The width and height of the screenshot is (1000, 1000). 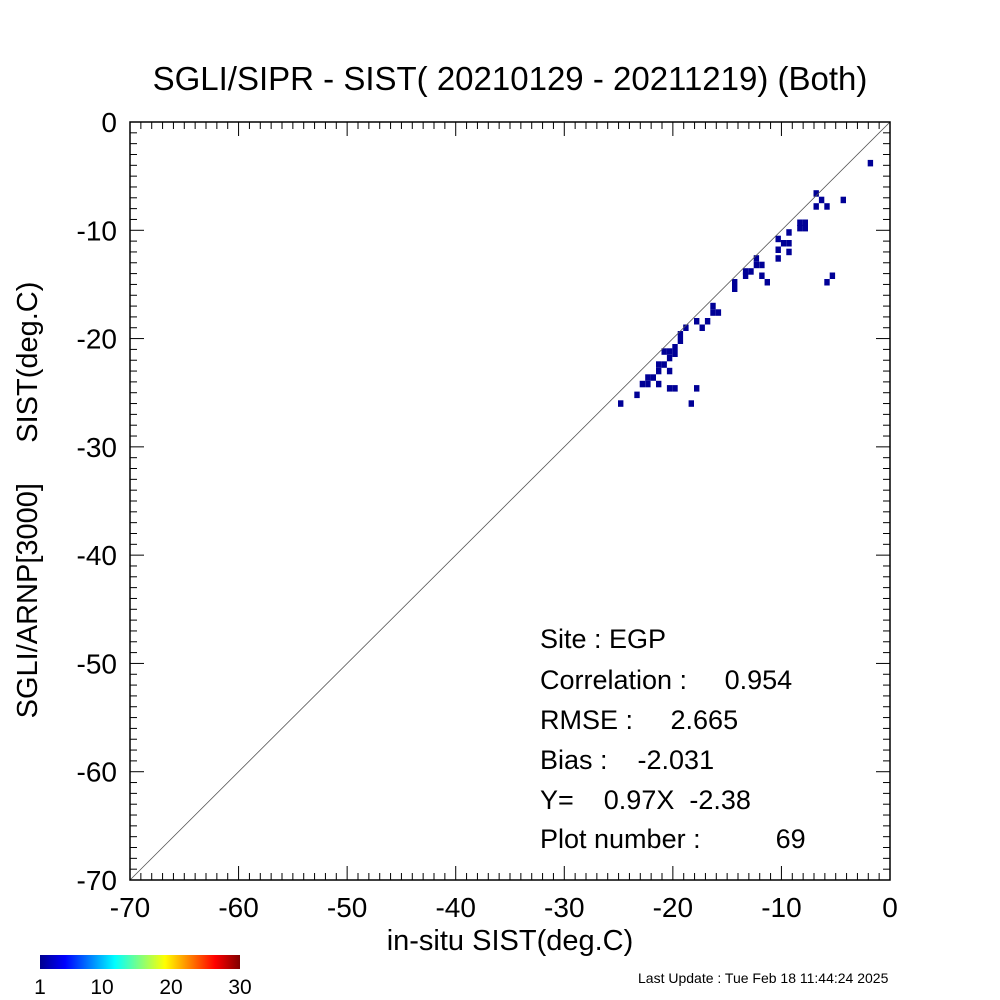 I want to click on y-tick-label: -70, so click(x=97, y=880).